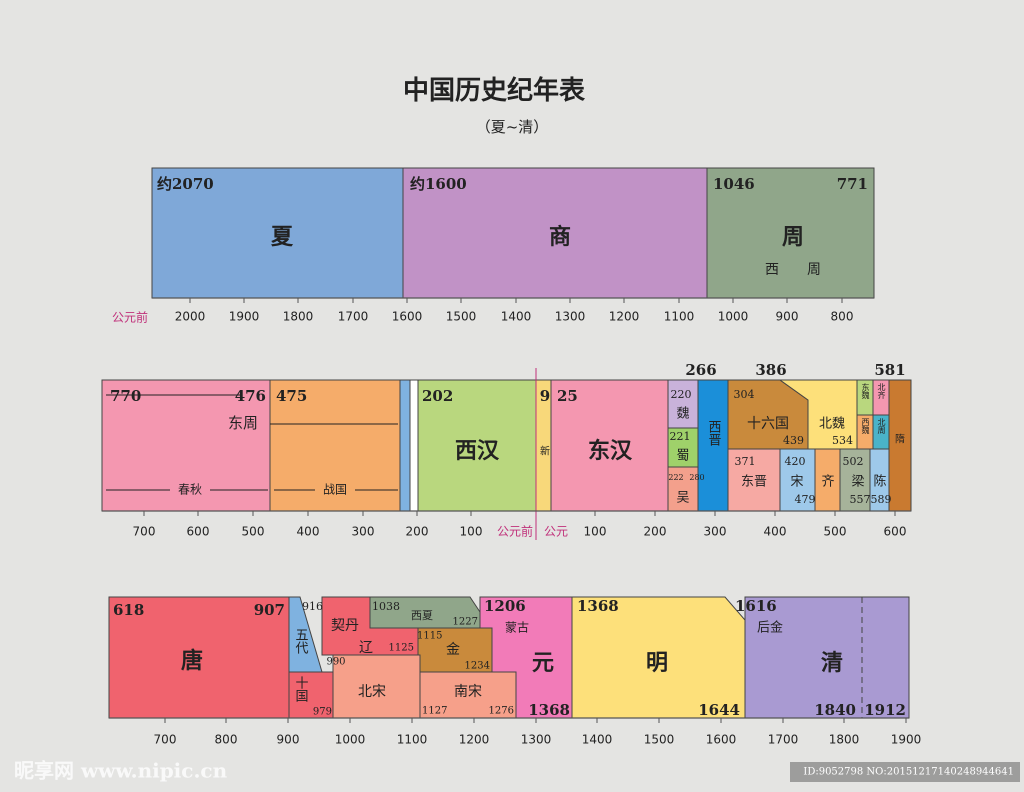 The width and height of the screenshot is (1024, 792). What do you see at coordinates (253, 532) in the screenshot?
I see `tick-label: 500` at bounding box center [253, 532].